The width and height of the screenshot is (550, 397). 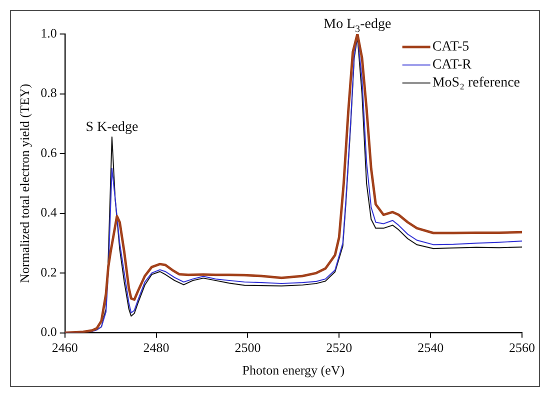 What do you see at coordinates (112, 128) in the screenshot?
I see `annotation: S K-edge` at bounding box center [112, 128].